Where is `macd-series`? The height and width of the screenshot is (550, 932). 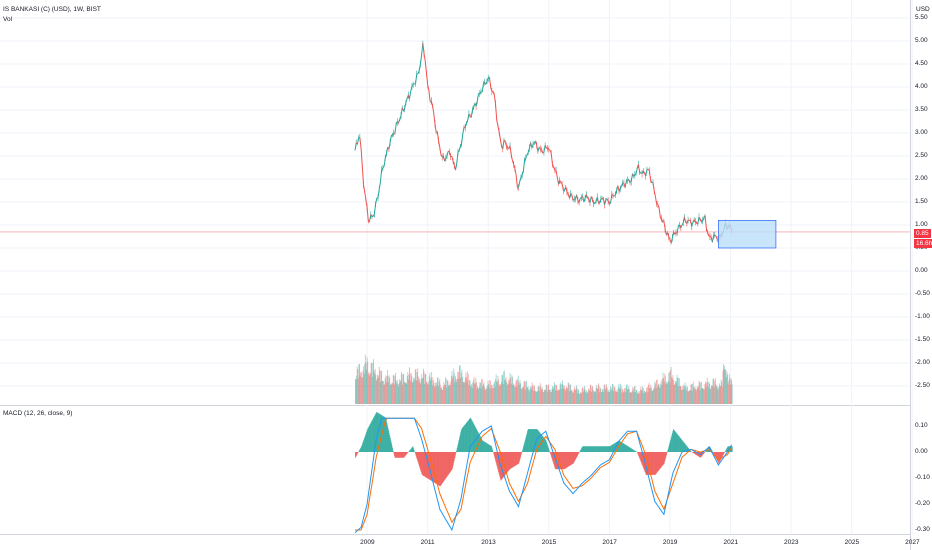 macd-series is located at coordinates (543, 472).